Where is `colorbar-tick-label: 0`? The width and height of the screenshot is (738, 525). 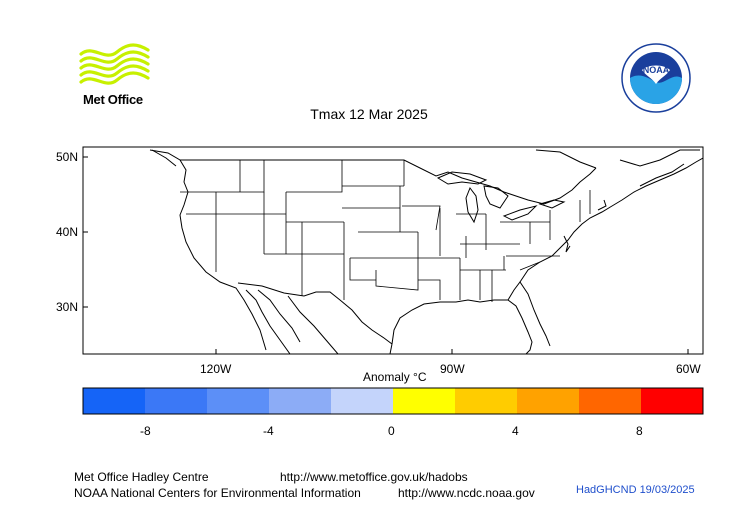 colorbar-tick-label: 0 is located at coordinates (391, 431).